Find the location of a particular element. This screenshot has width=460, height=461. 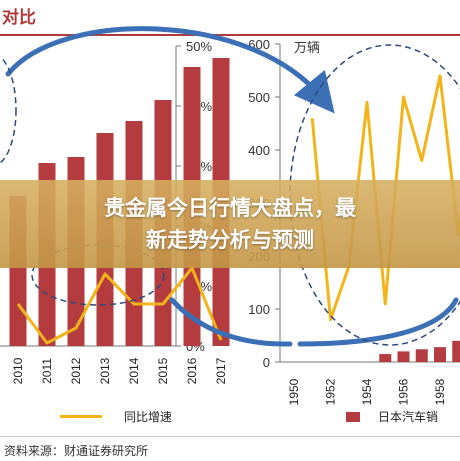

left-edge-ellipse is located at coordinates (8, 110).